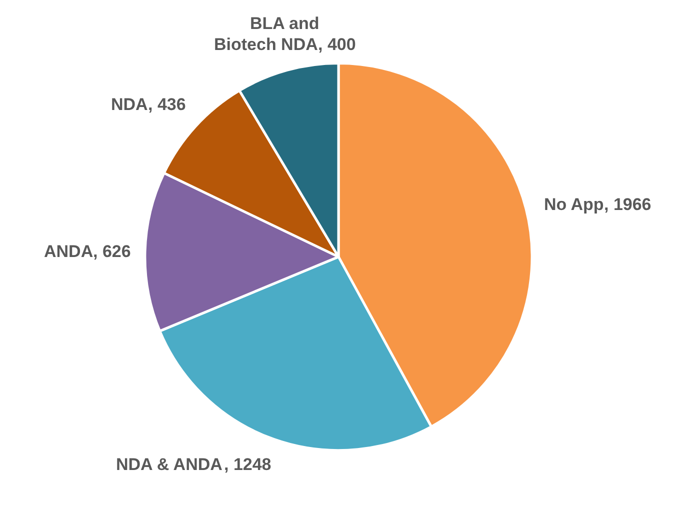 The height and width of the screenshot is (506, 677). I want to click on data-label: , 436, so click(167, 104).